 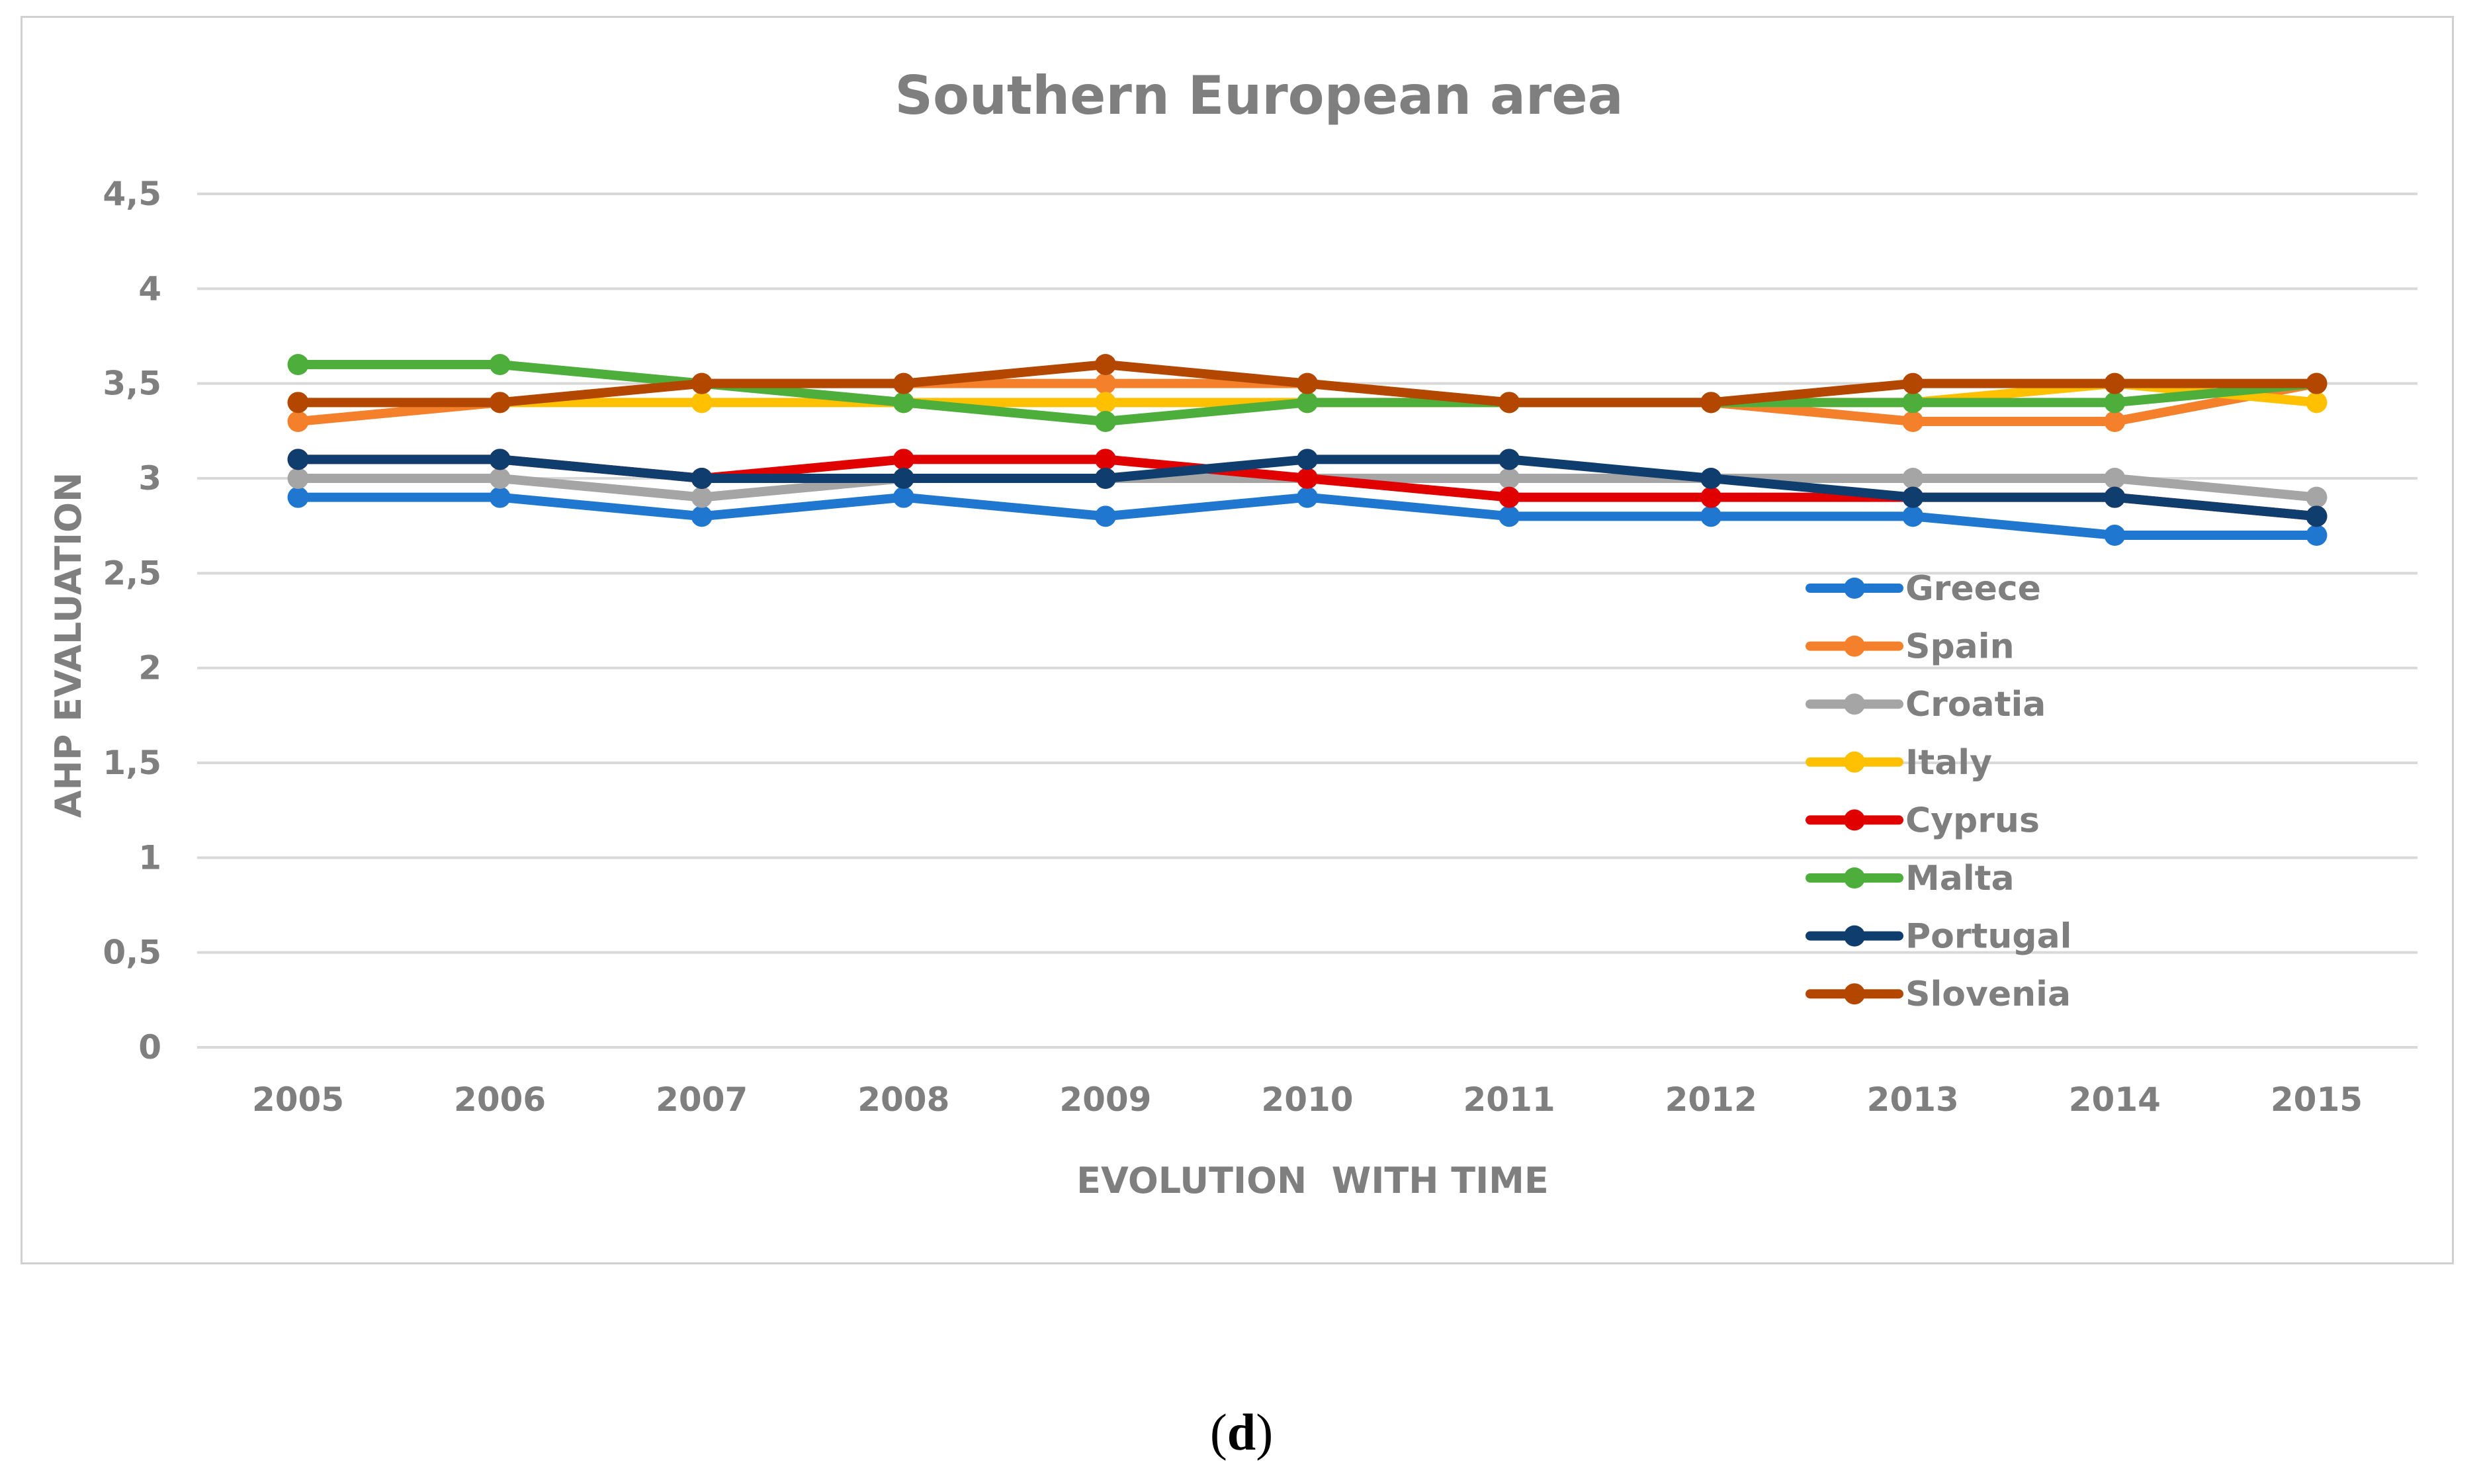 What do you see at coordinates (149, 479) in the screenshot?
I see `y-tick-label: 3` at bounding box center [149, 479].